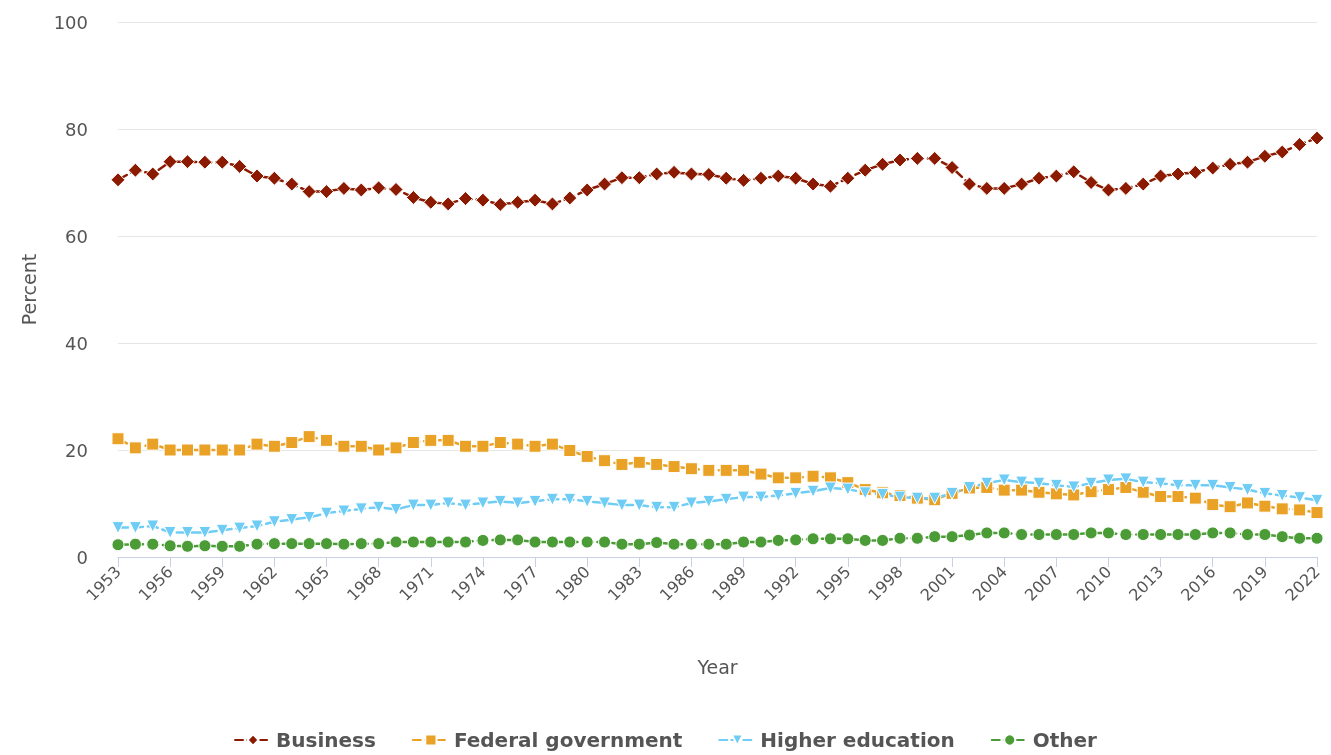 The height and width of the screenshot is (755, 1331). What do you see at coordinates (326, 740) in the screenshot?
I see `legend-label: Business` at bounding box center [326, 740].